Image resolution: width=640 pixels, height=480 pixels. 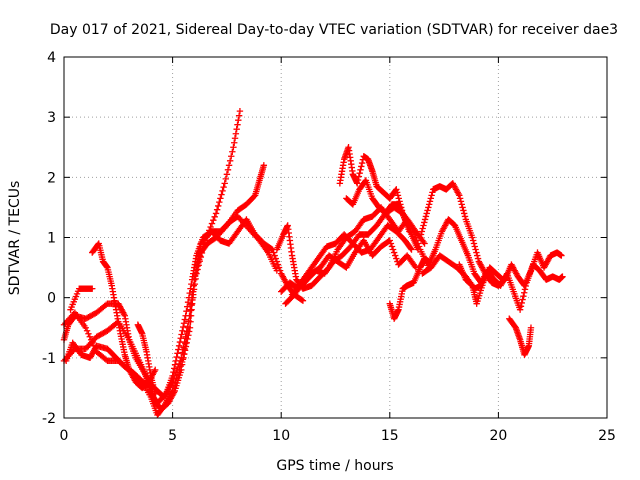 I want to click on x-axis-label: GPS time / hours, so click(x=334, y=466).